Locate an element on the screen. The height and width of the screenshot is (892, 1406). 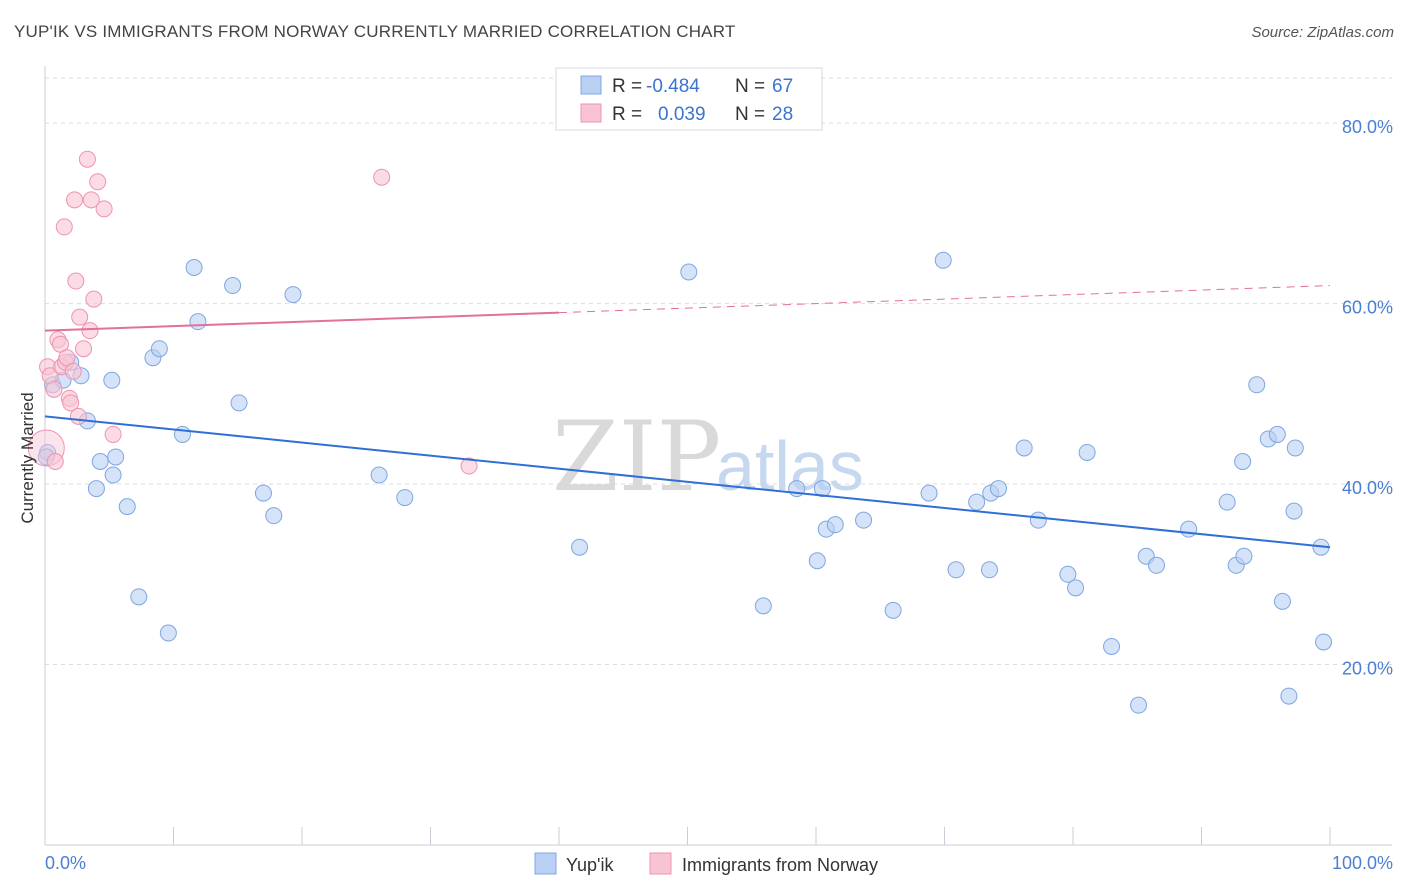
y-axis-label: Currently Married is located at coordinates (27, 457).